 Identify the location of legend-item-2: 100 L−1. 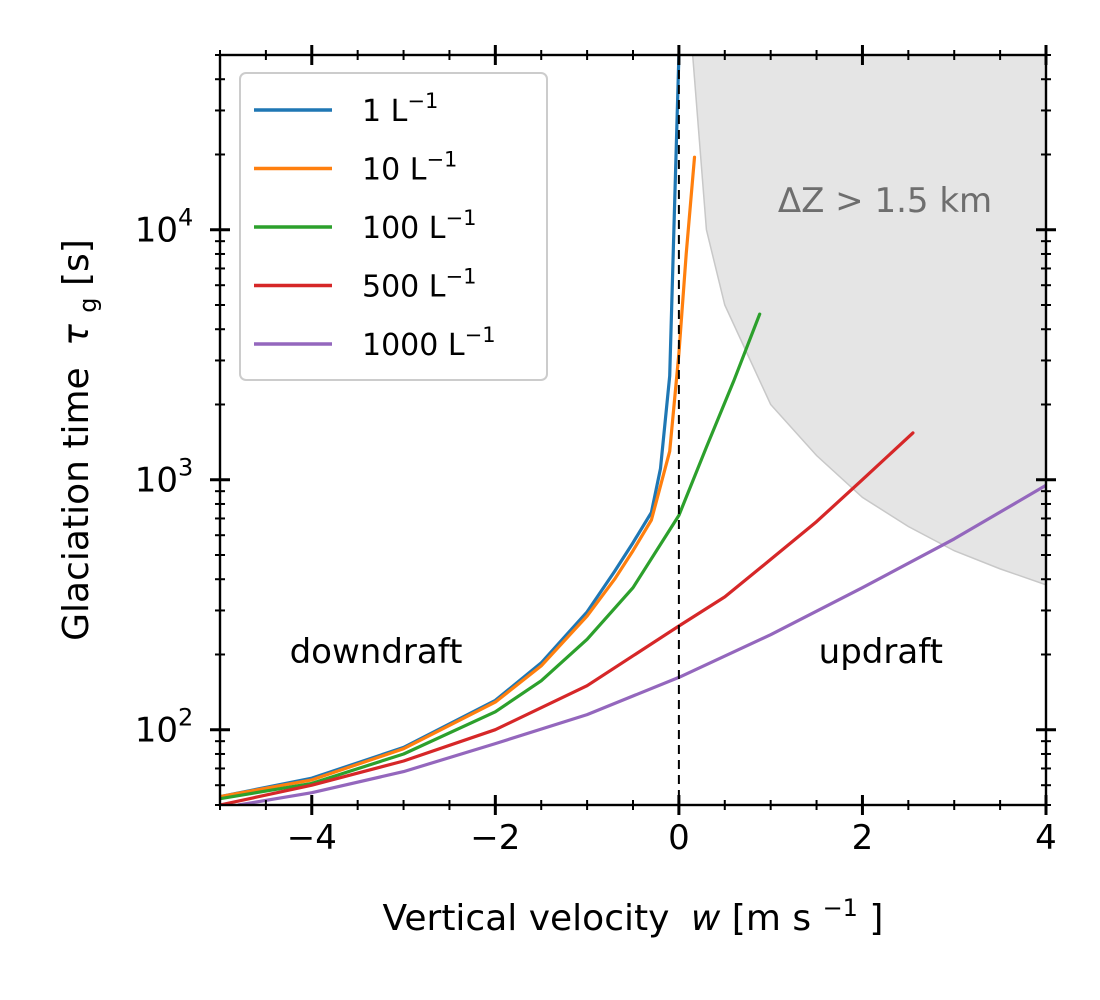
(365, 226).